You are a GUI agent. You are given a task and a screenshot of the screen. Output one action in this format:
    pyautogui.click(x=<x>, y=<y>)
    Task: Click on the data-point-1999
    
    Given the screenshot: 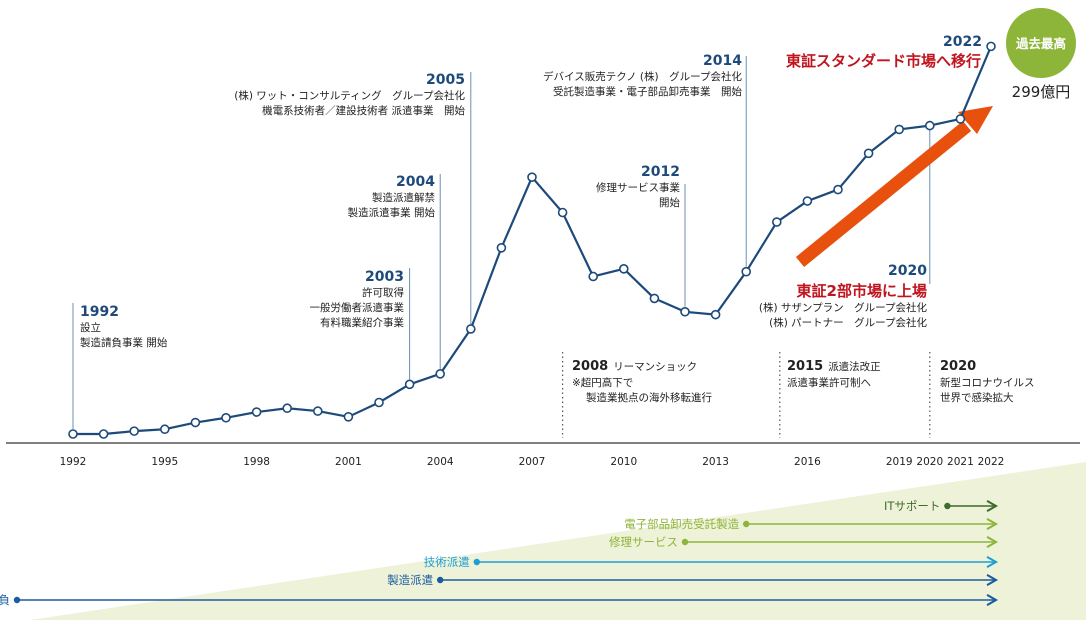 What is the action you would take?
    pyautogui.click(x=287, y=408)
    